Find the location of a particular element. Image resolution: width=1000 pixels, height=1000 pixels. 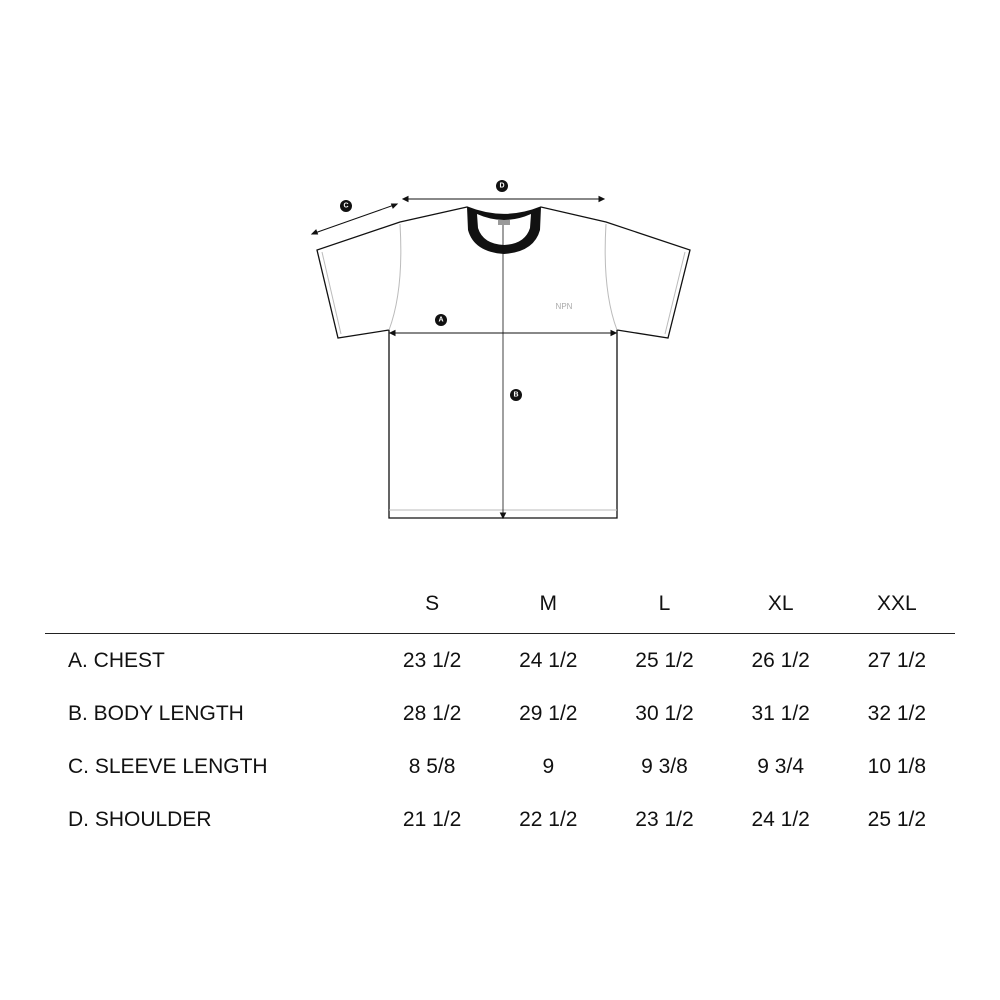

measurement-value: 28 1/2 is located at coordinates (432, 713).